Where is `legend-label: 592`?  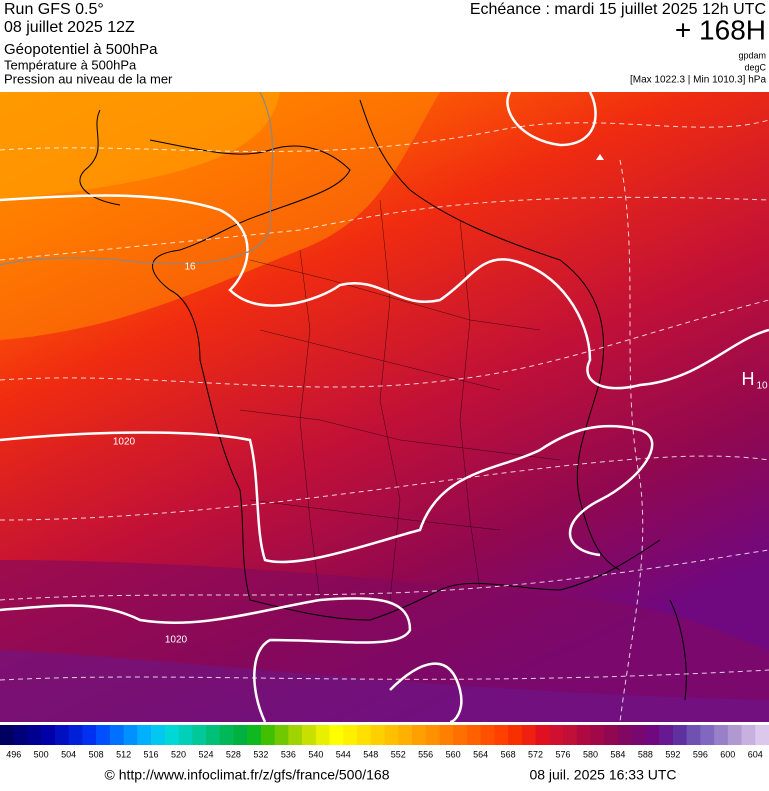
legend-label: 592 is located at coordinates (672, 754).